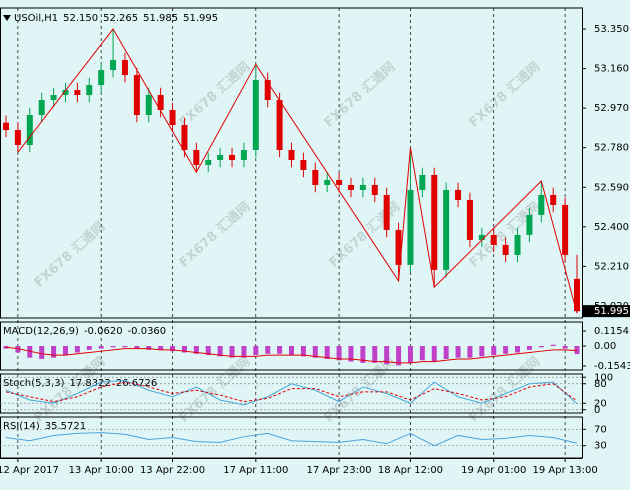 This screenshot has width=630, height=490. What do you see at coordinates (29, 470) in the screenshot?
I see `x-tick-label: 12 Apr 2017` at bounding box center [29, 470].